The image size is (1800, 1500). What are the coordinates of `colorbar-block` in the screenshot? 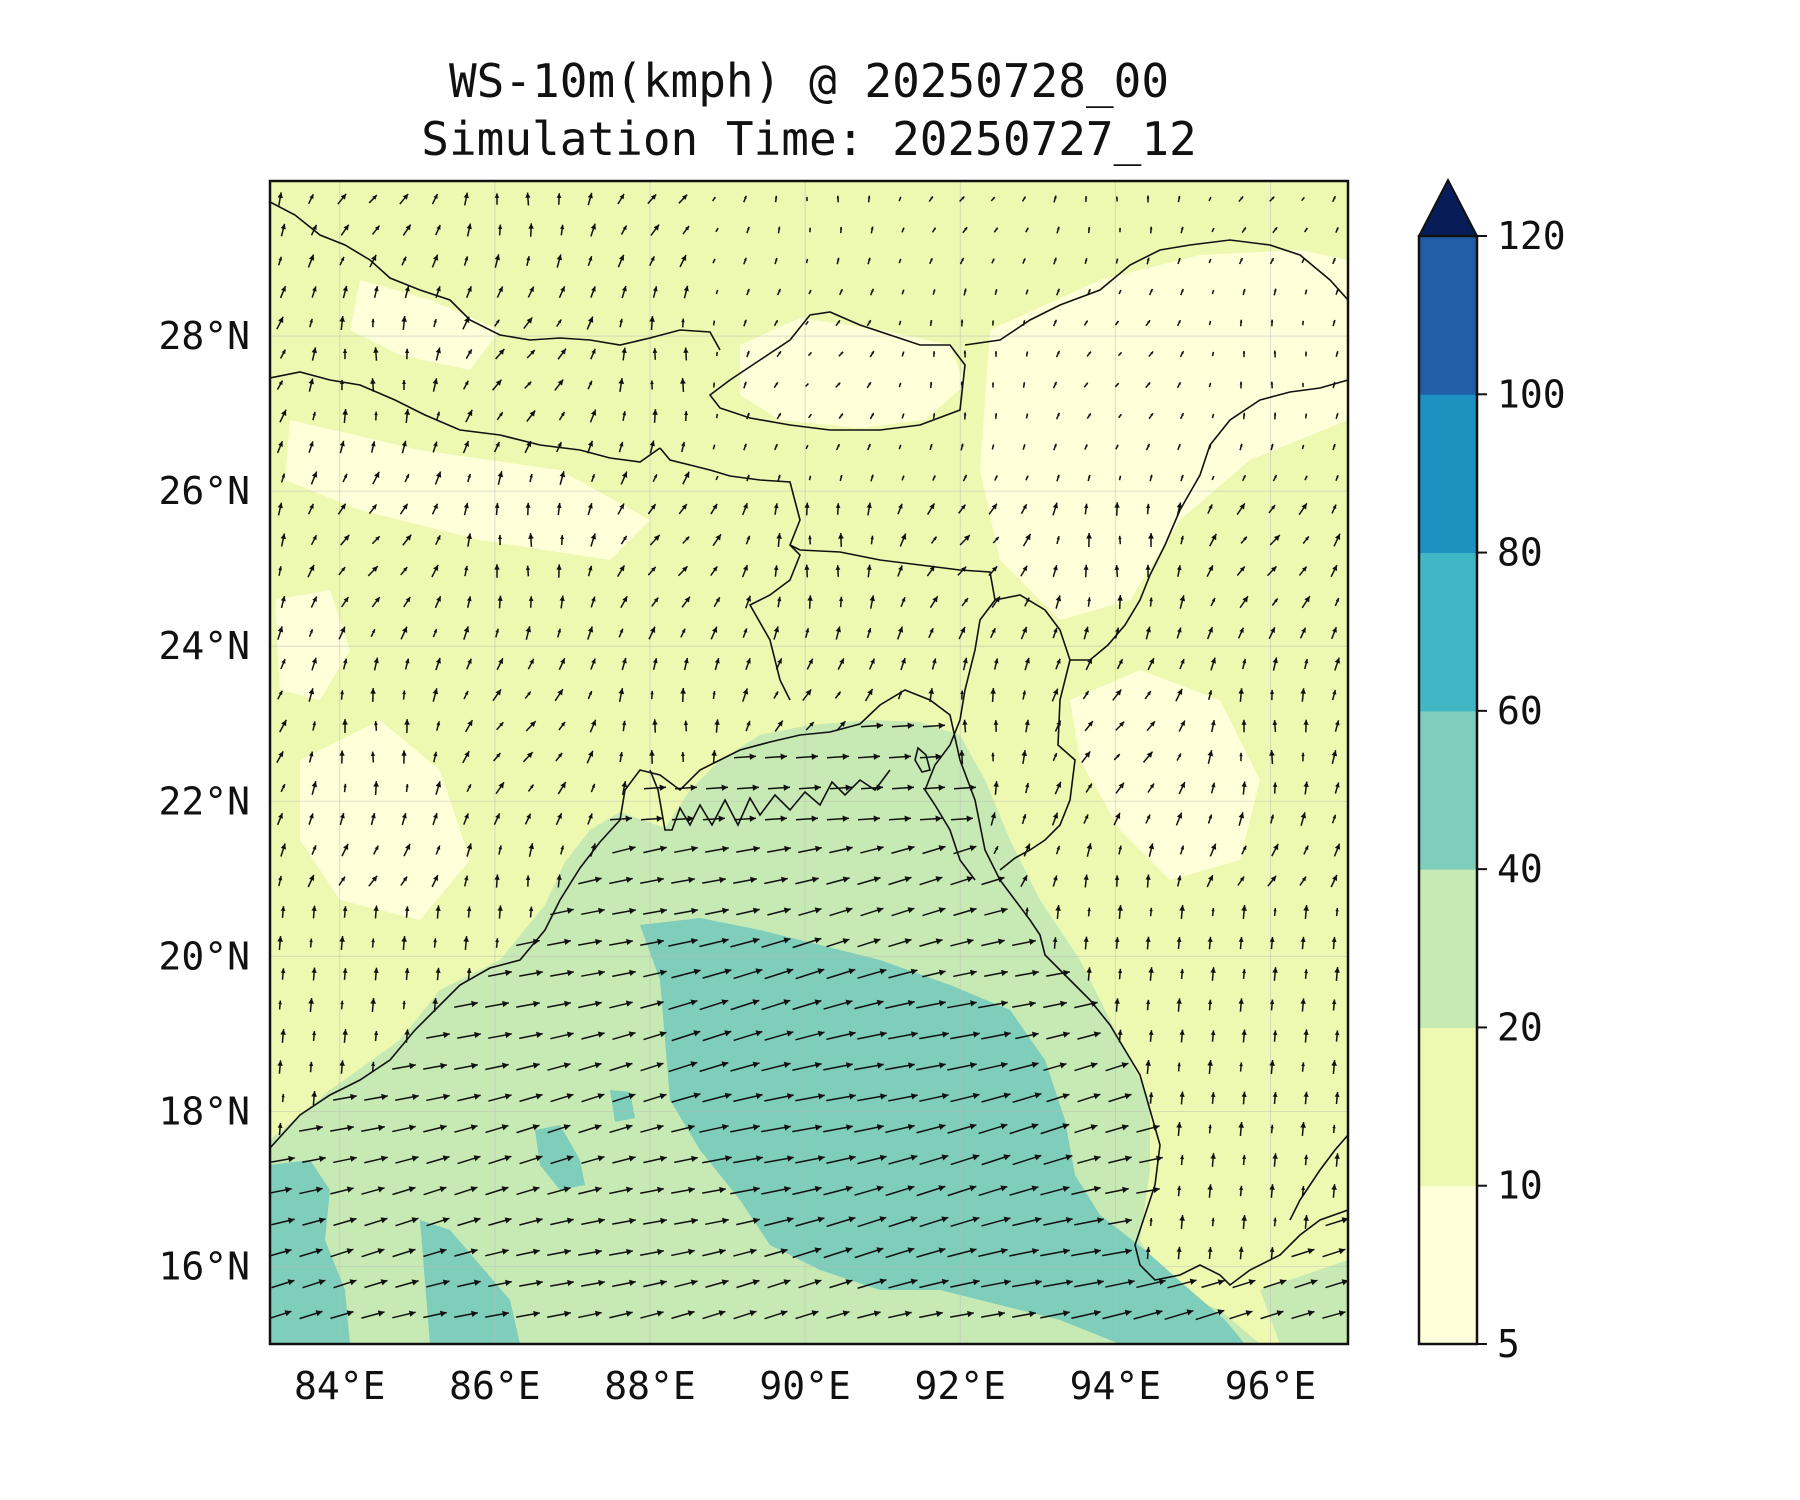 It's located at (1448, 790).